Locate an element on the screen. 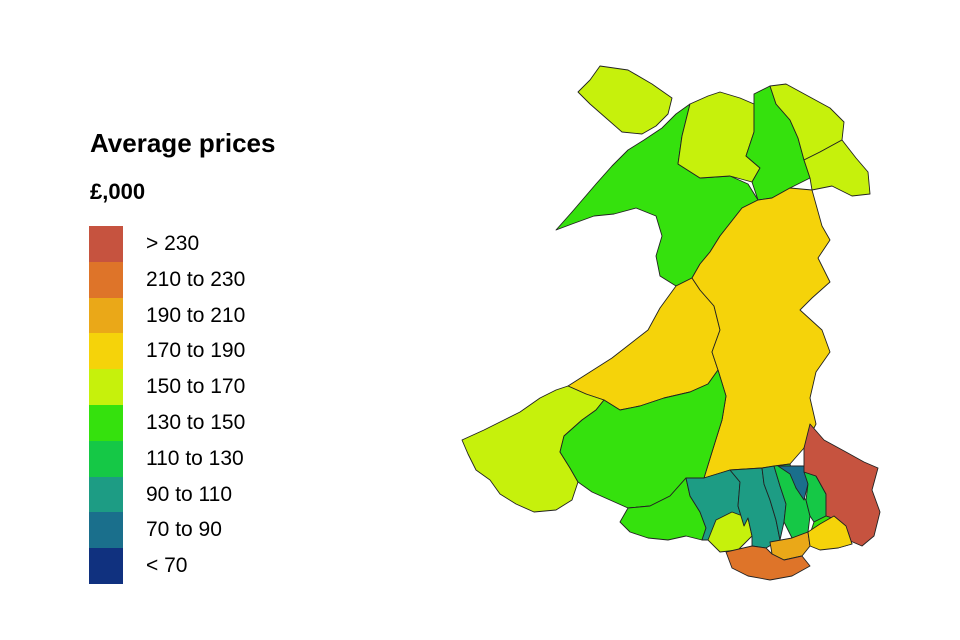  legend-title: Average prices is located at coordinates (183, 143).